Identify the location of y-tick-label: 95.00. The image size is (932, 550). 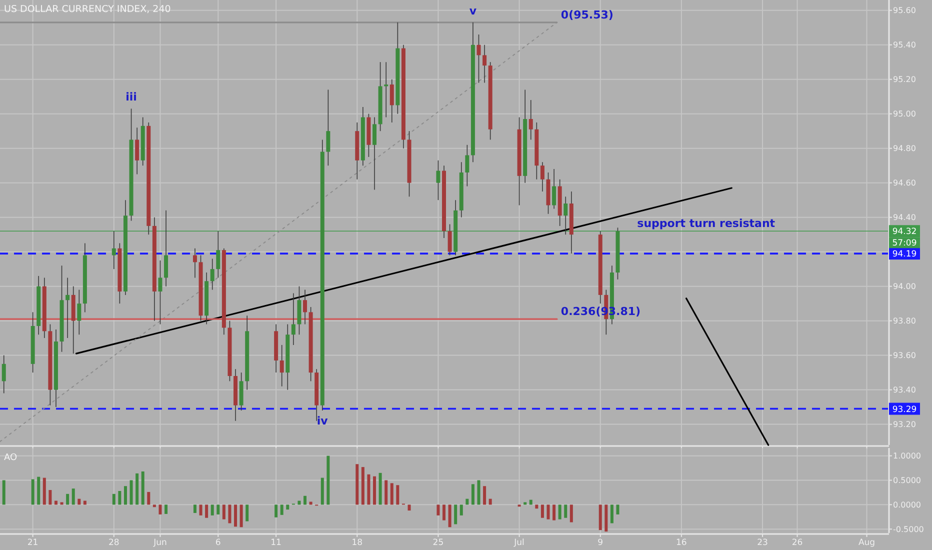
(904, 114).